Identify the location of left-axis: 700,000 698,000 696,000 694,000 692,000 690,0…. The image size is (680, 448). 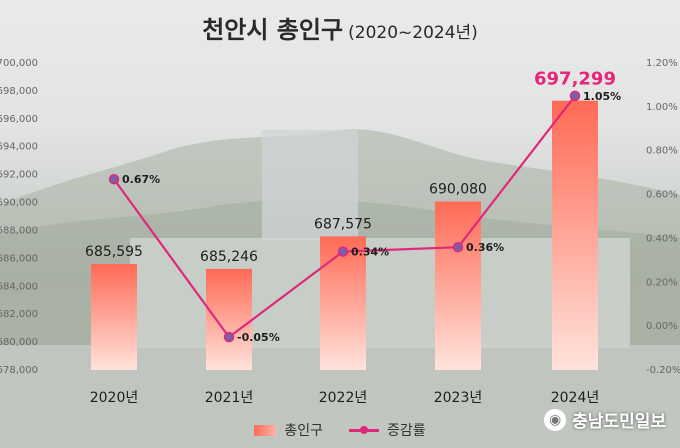
(19, 217).